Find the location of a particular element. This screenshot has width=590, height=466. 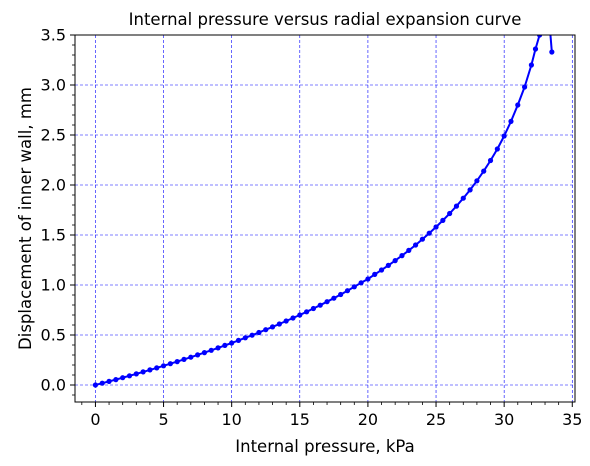

x-tick-label: 25 is located at coordinates (436, 419).